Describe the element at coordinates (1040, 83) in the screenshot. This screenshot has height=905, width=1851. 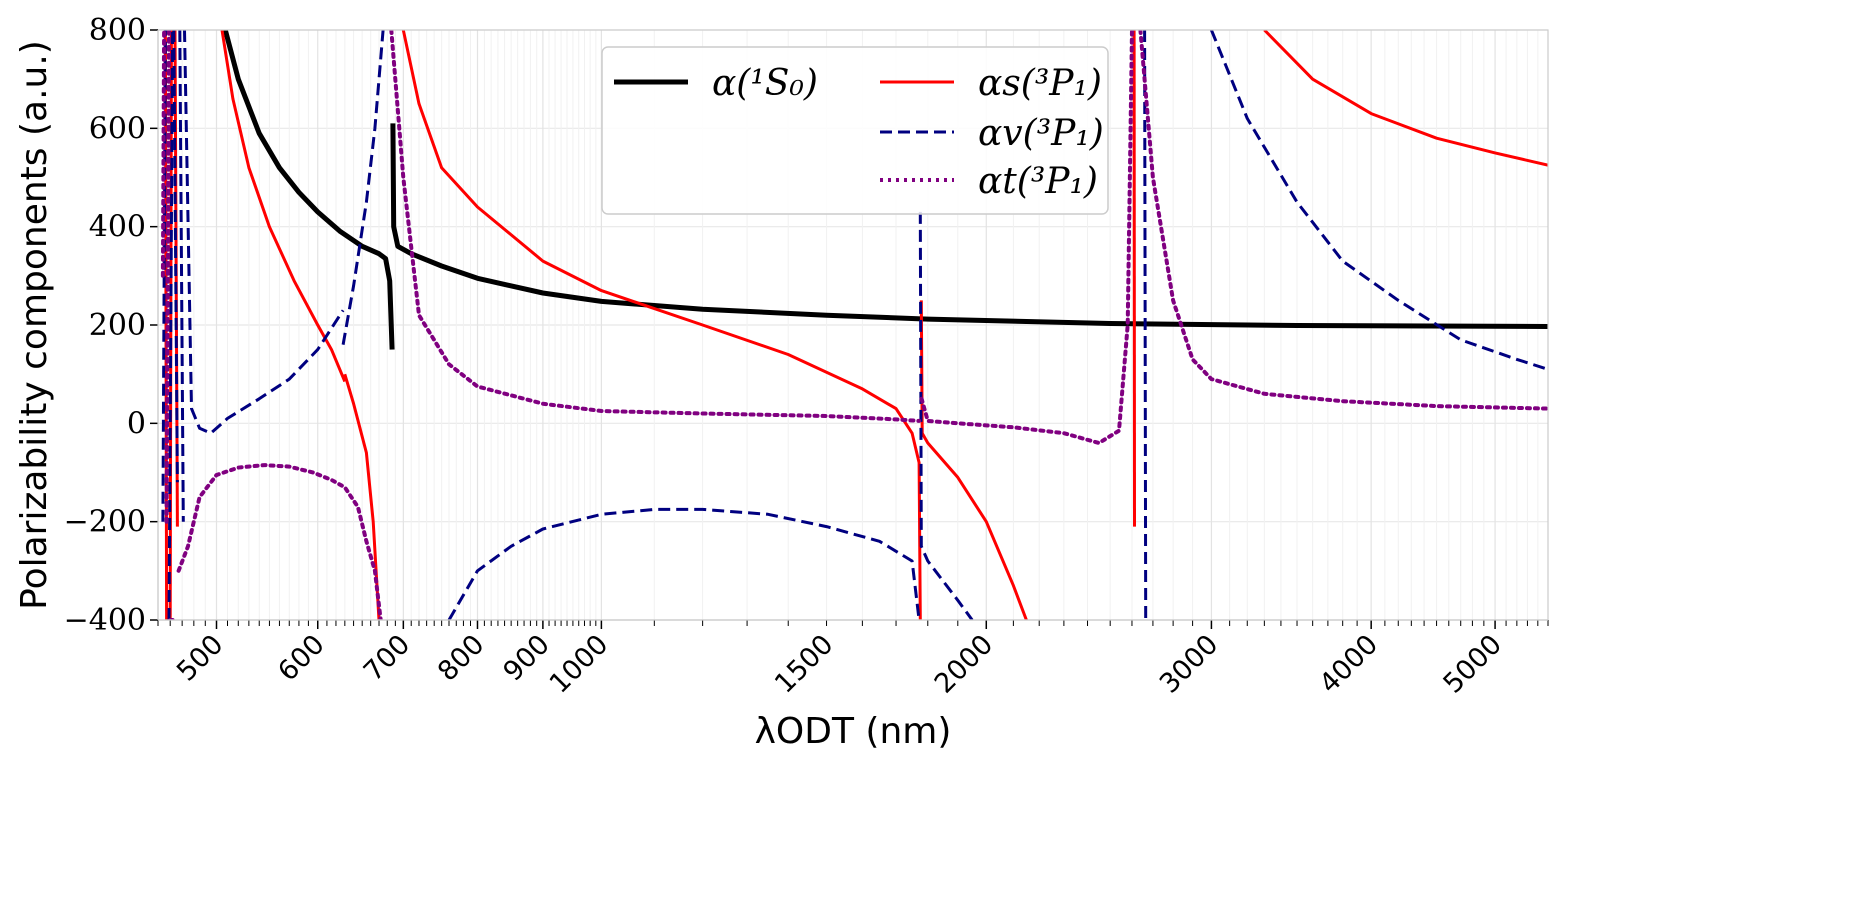
I see `legend-label-alpha-s-3p1: αs(³P₁)` at that location.